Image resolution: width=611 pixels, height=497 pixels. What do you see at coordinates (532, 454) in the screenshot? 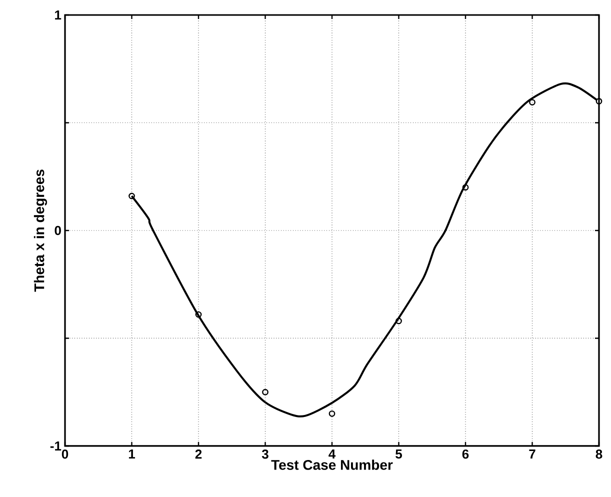
I see `x-tick-label: 7` at bounding box center [532, 454].